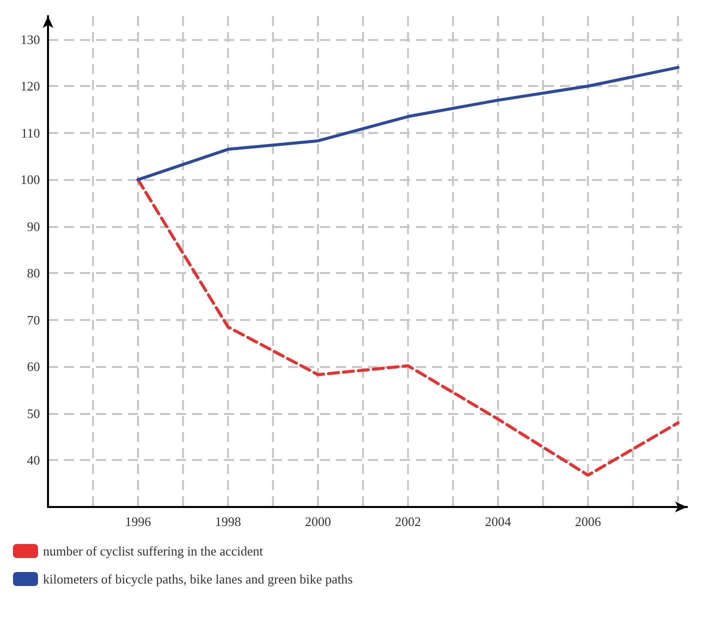 The width and height of the screenshot is (705, 627). Describe the element at coordinates (408, 521) in the screenshot. I see `x-tick-label: 2002` at that location.